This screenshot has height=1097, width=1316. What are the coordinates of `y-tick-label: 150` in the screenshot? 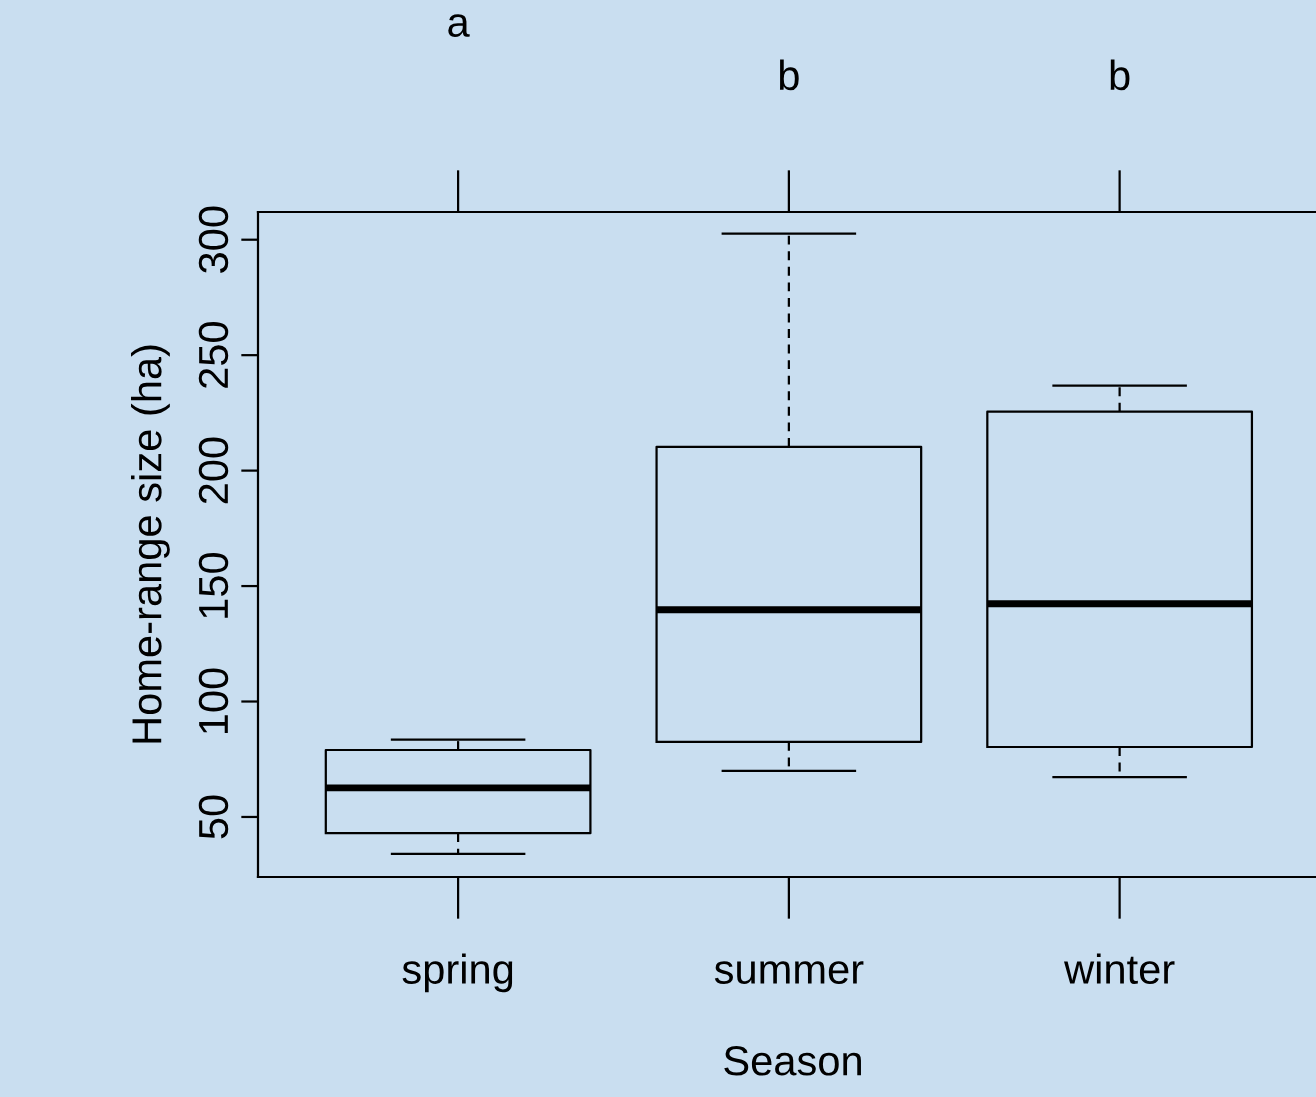 It's located at (213, 585).